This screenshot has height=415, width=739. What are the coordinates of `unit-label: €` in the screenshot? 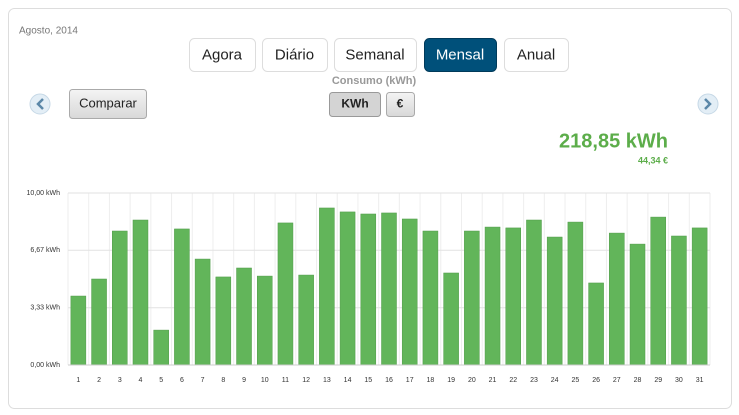 It's located at (400, 104).